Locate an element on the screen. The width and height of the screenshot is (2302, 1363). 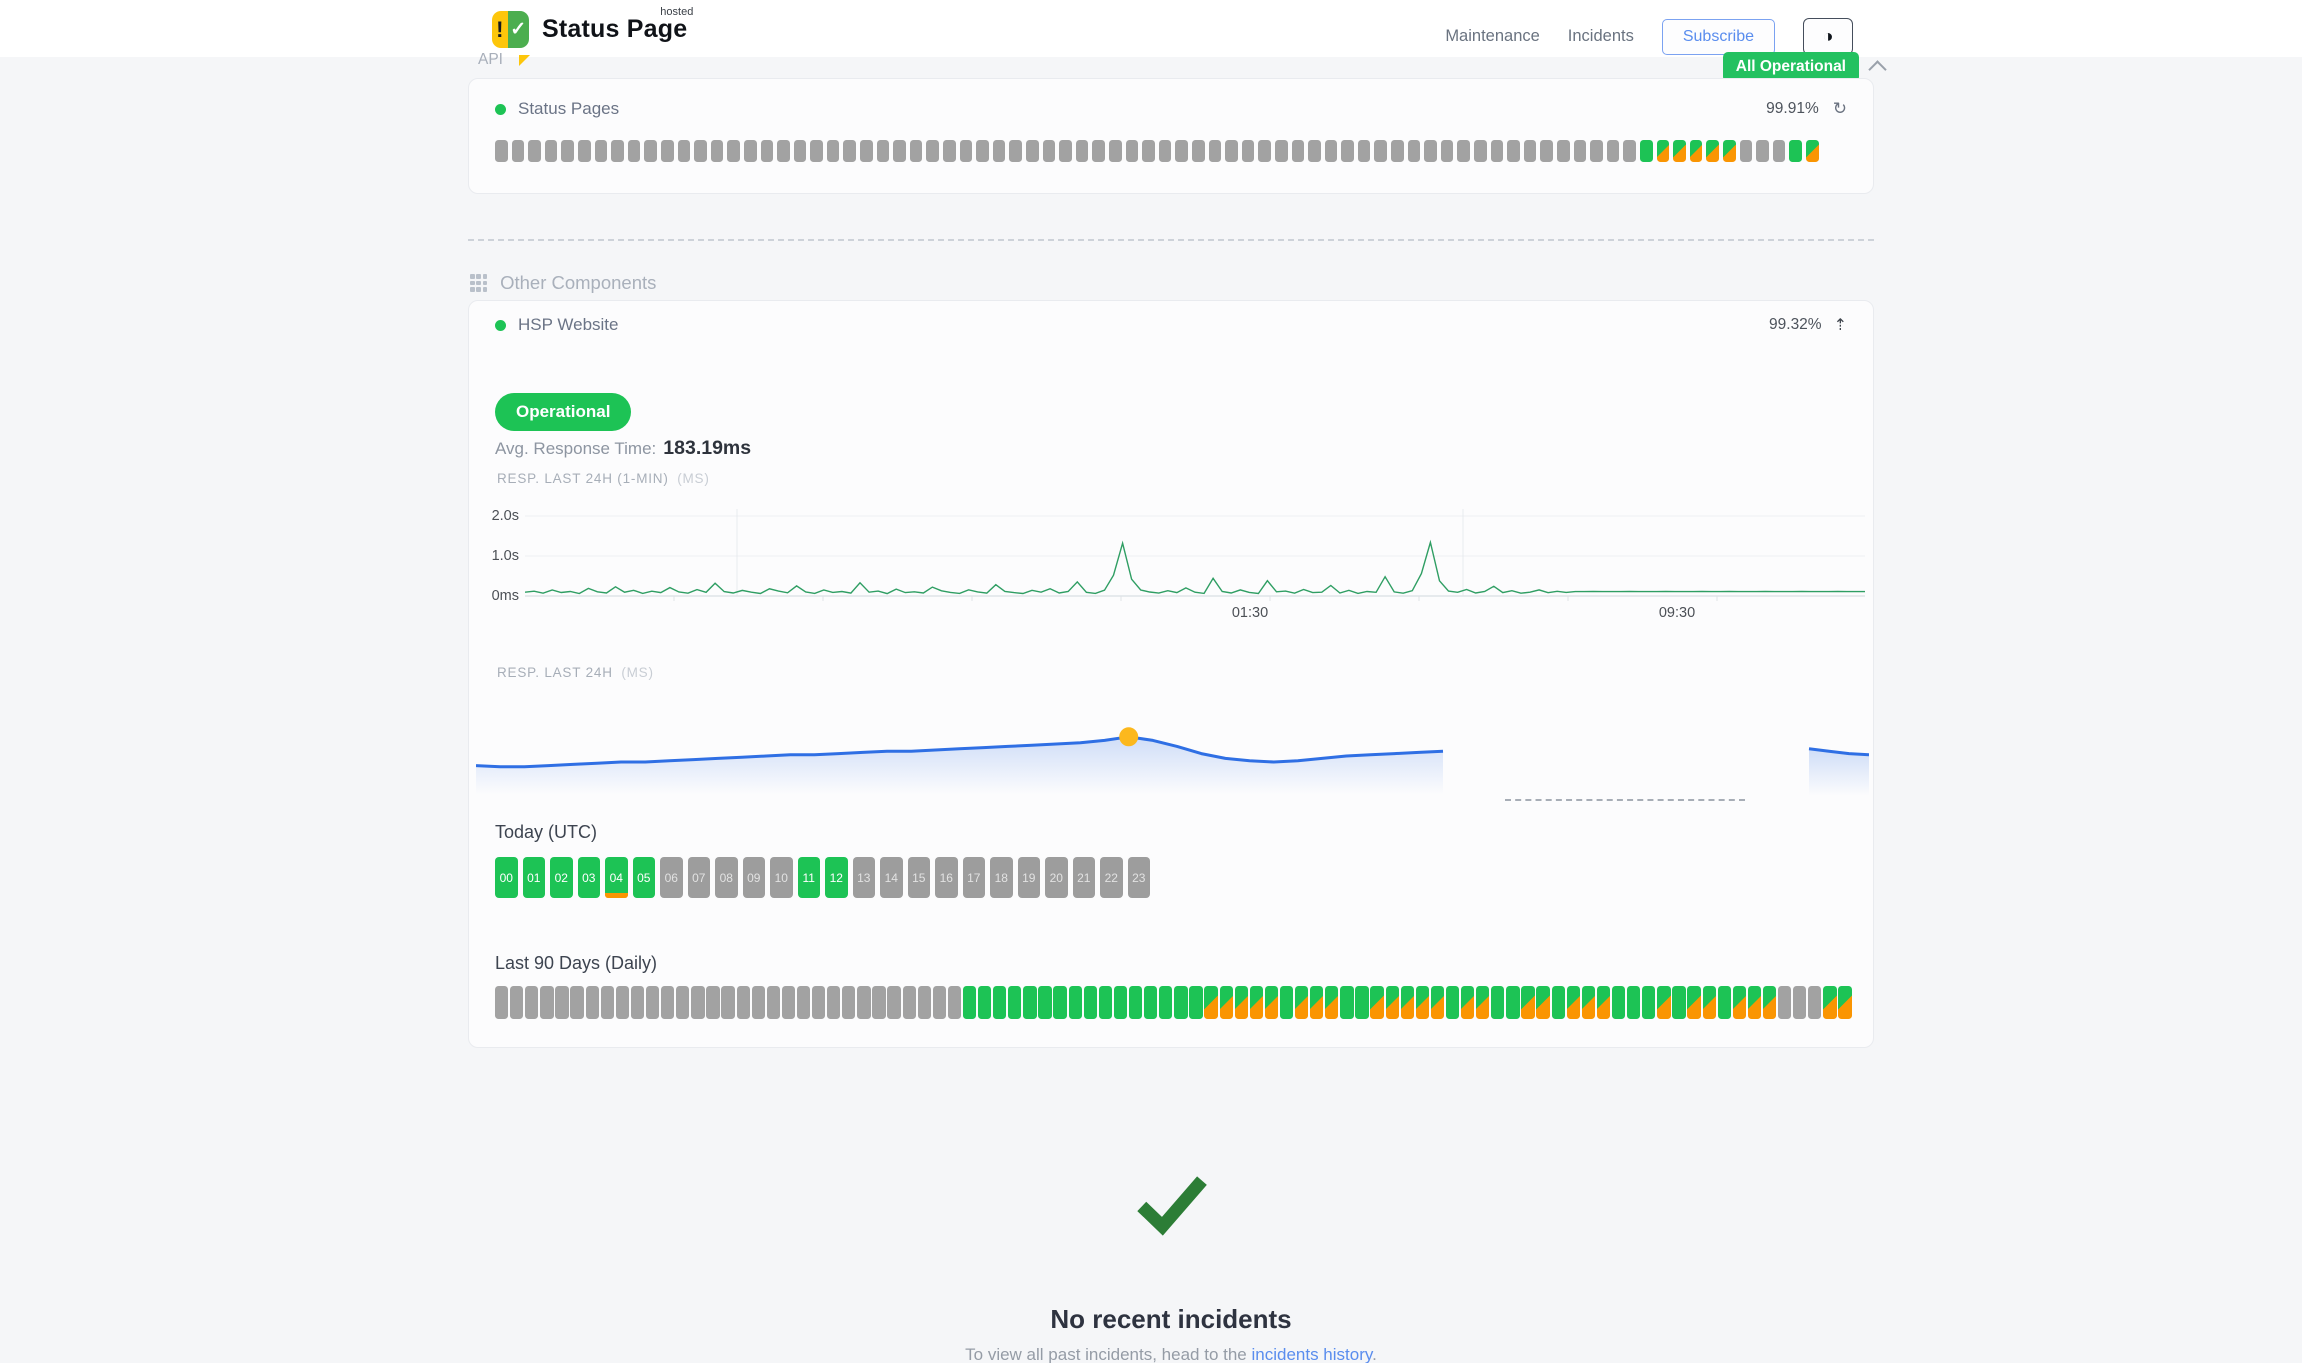
hour-cell: 21 is located at coordinates (1083, 877).